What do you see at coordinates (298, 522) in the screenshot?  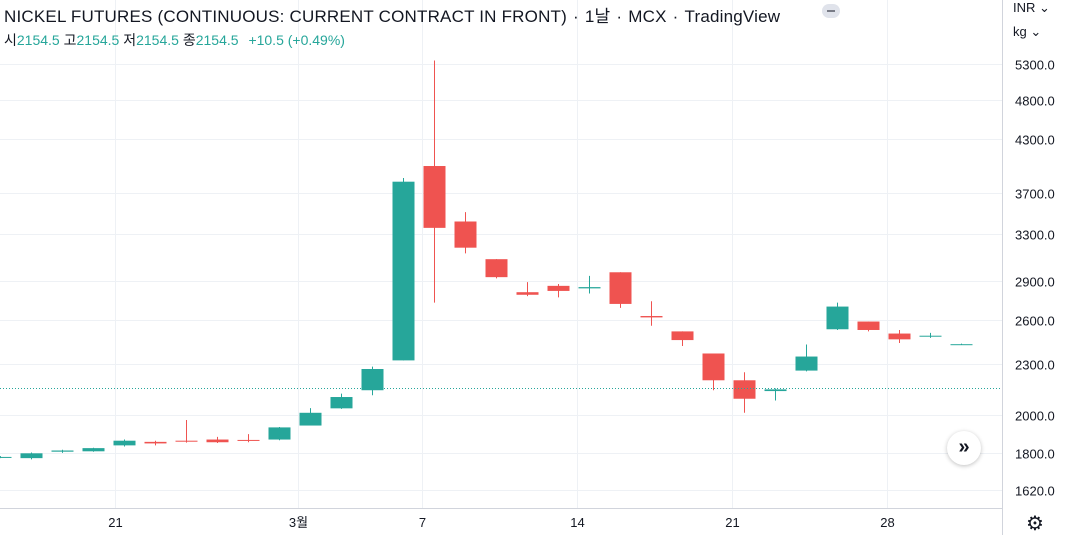 I see `x-tick-label: 3월` at bounding box center [298, 522].